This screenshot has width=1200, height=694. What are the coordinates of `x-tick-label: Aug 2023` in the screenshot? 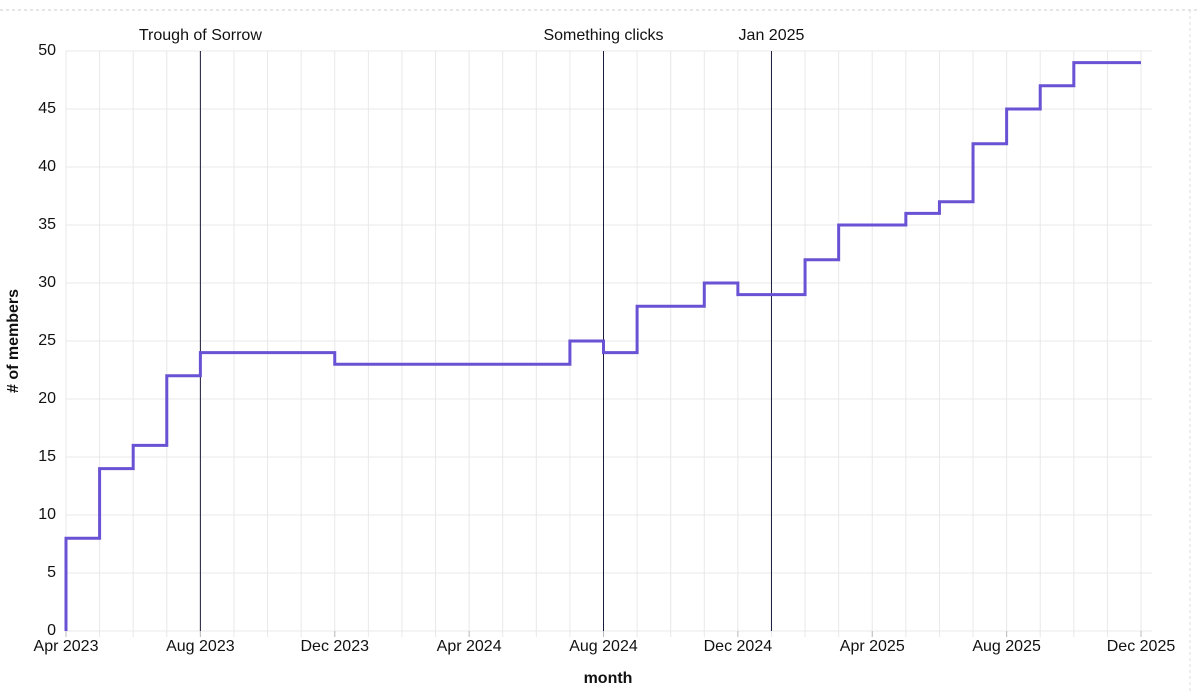 It's located at (200, 646).